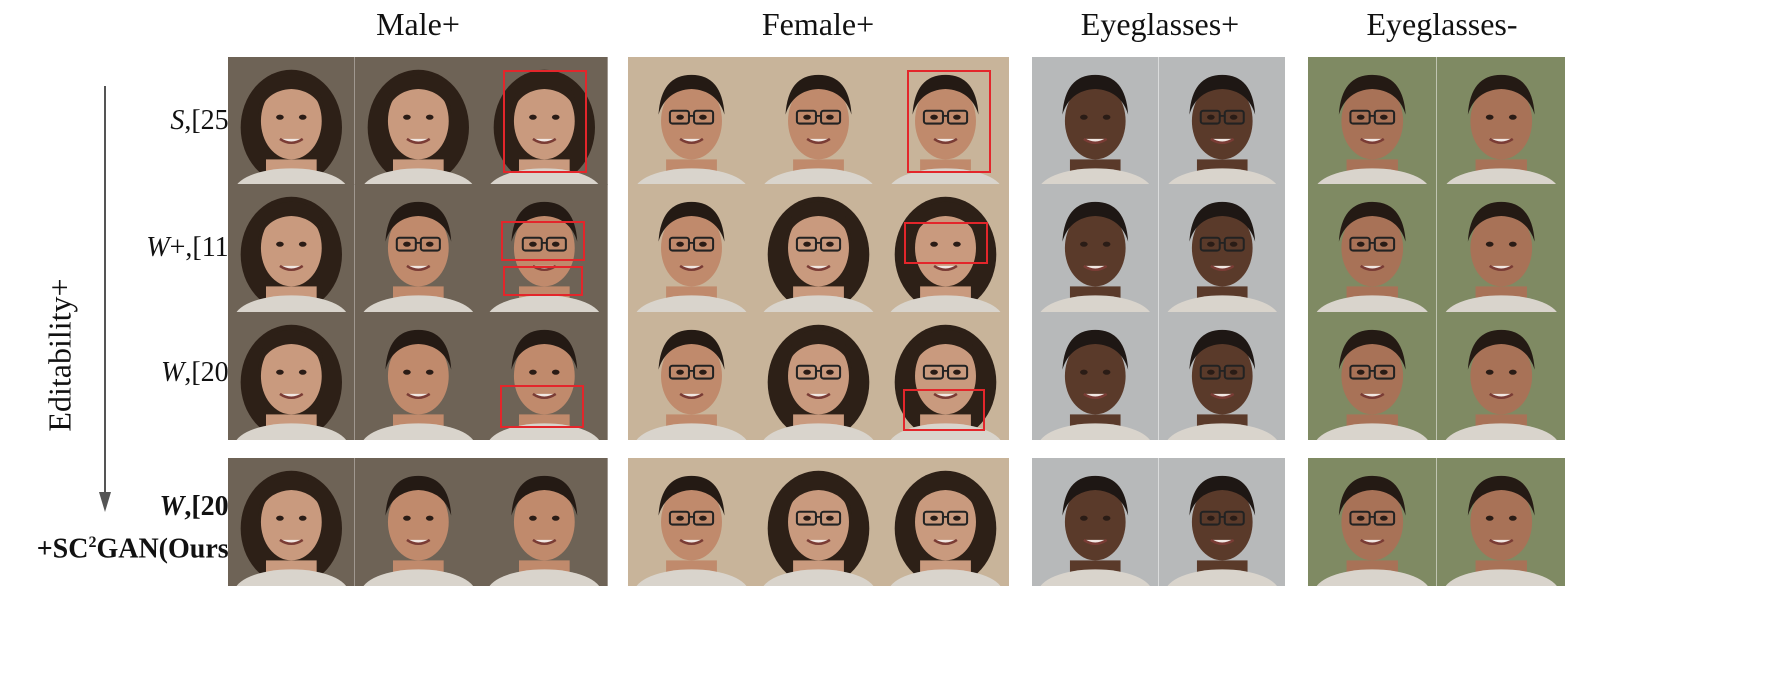  I want to click on editability-axis-label: Editability+, so click(59, 355).